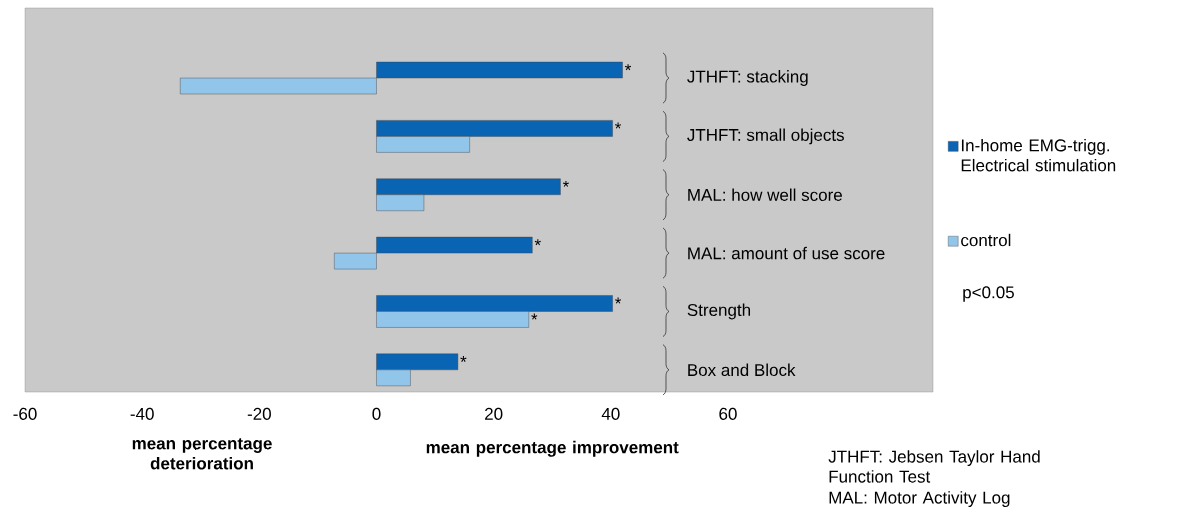 This screenshot has width=1179, height=509. Describe the element at coordinates (786, 253) in the screenshot. I see `y-tick-label: MAL: amount of use score` at that location.